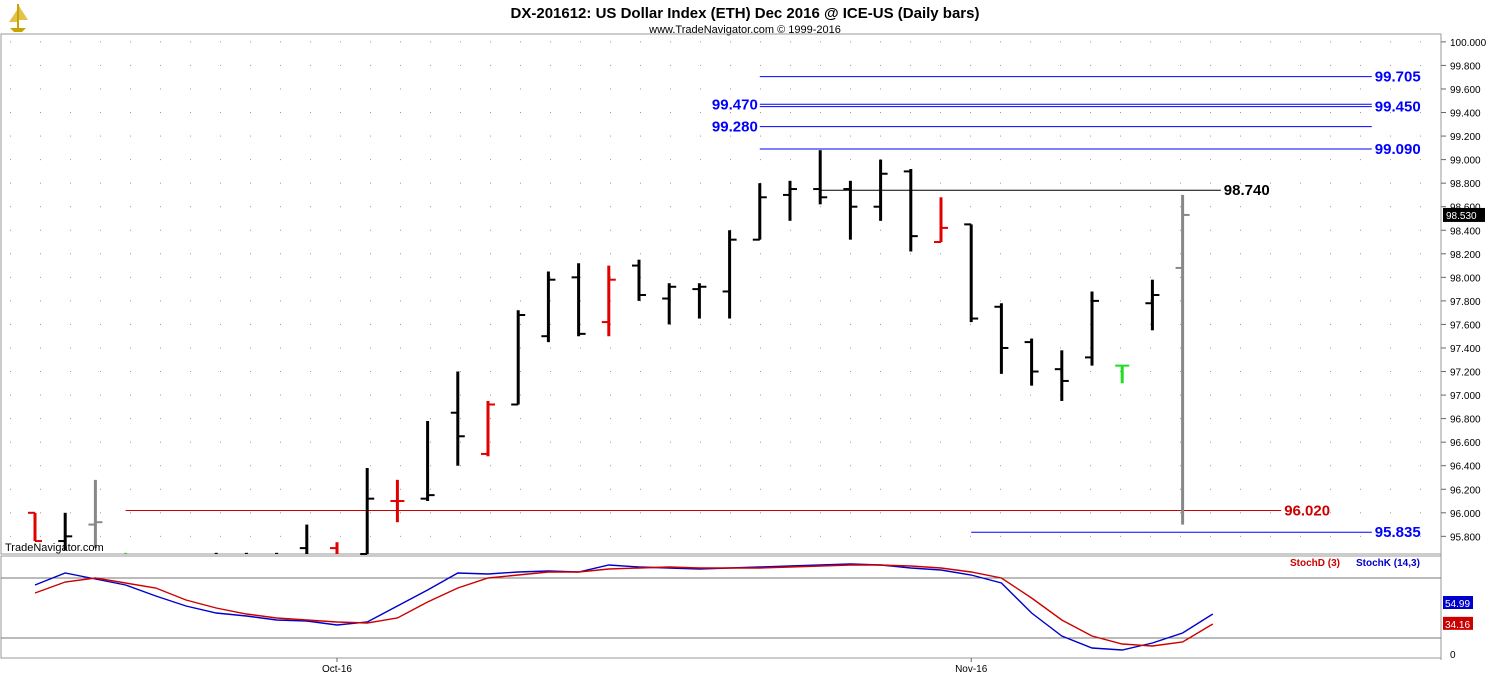 This screenshot has height=683, width=1492. I want to click on x-tick-label: Oct-16, so click(337, 669).